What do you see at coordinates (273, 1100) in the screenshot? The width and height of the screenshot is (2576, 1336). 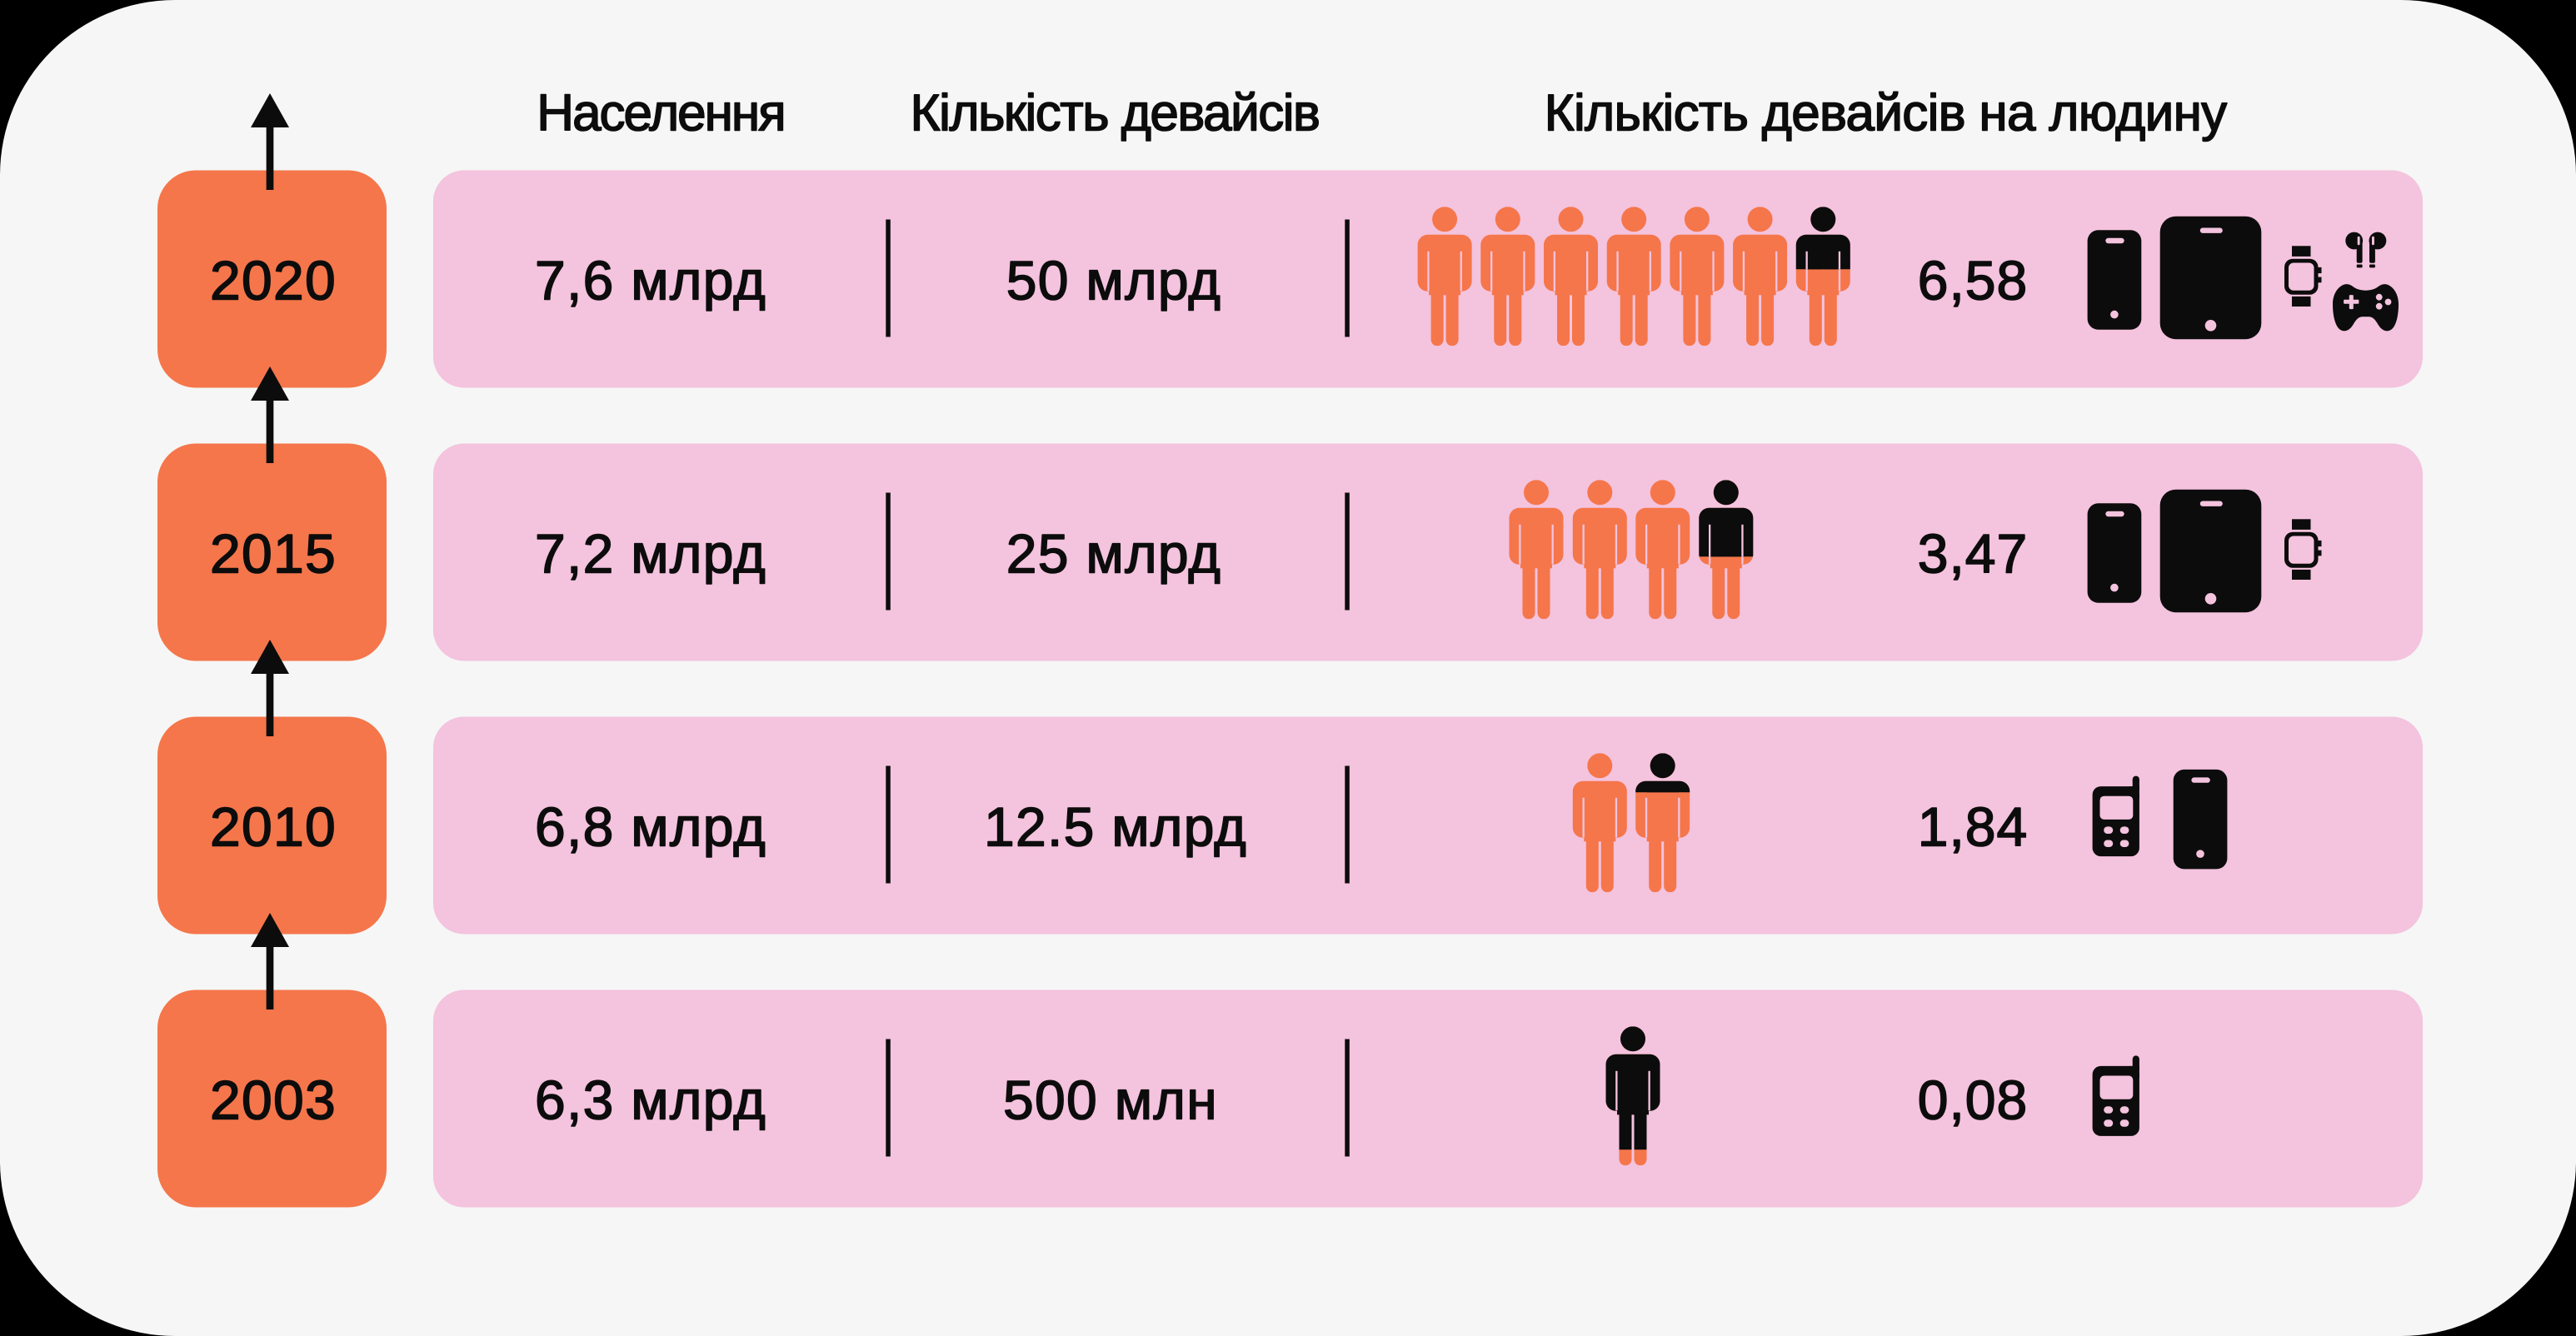 I see `svg-text: 2003` at bounding box center [273, 1100].